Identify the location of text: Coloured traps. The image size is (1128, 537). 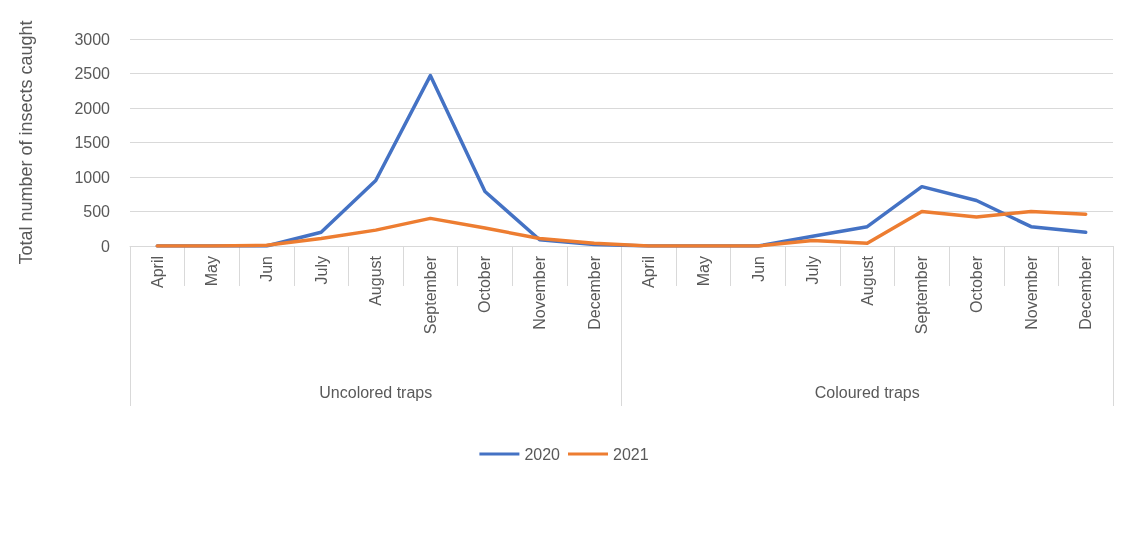
(867, 392).